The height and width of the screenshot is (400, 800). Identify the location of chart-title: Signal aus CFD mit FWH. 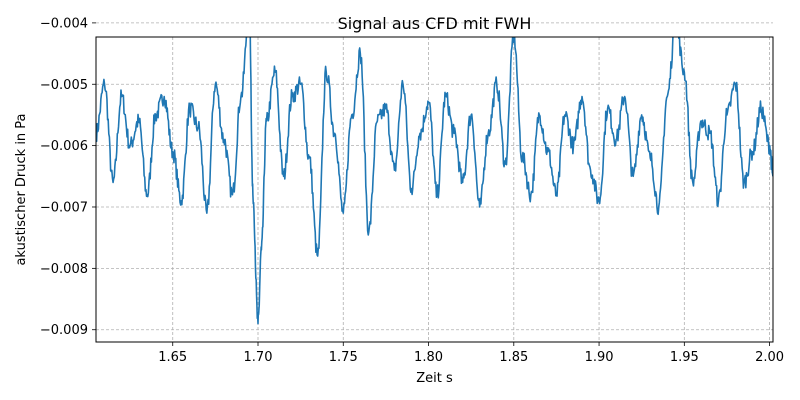
(435, 23).